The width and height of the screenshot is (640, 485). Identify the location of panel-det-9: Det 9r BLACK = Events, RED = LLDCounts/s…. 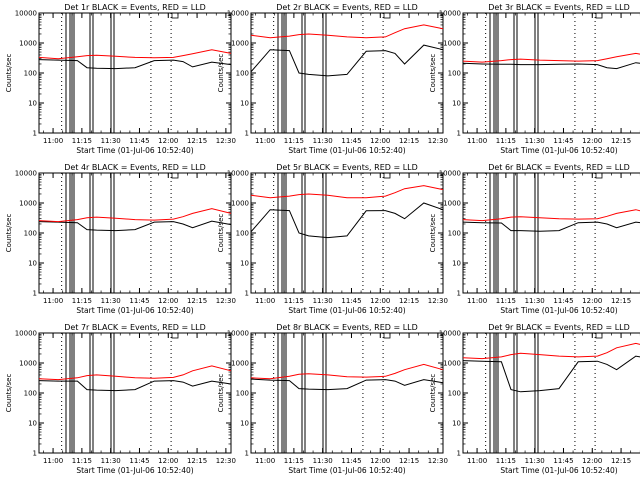
(534, 399).